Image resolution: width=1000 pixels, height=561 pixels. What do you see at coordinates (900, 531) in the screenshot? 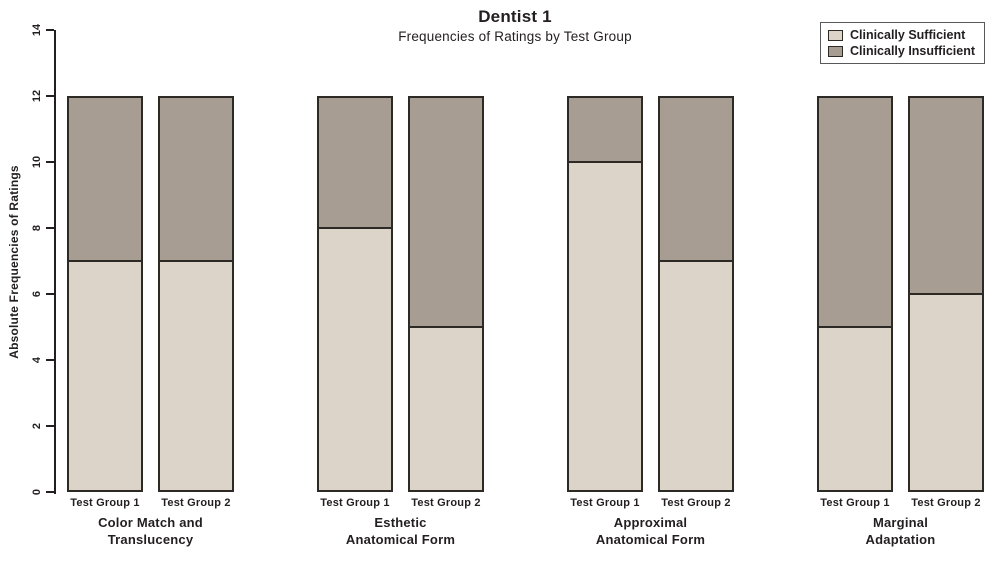
I see `group-label: Marginal Adaptation` at bounding box center [900, 531].